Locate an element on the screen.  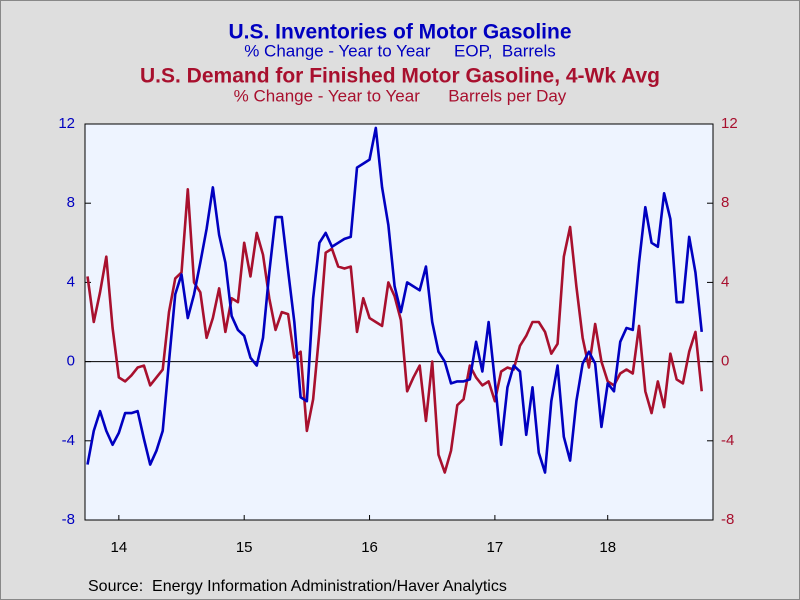
y2-tick-label: 12 is located at coordinates (729, 123).